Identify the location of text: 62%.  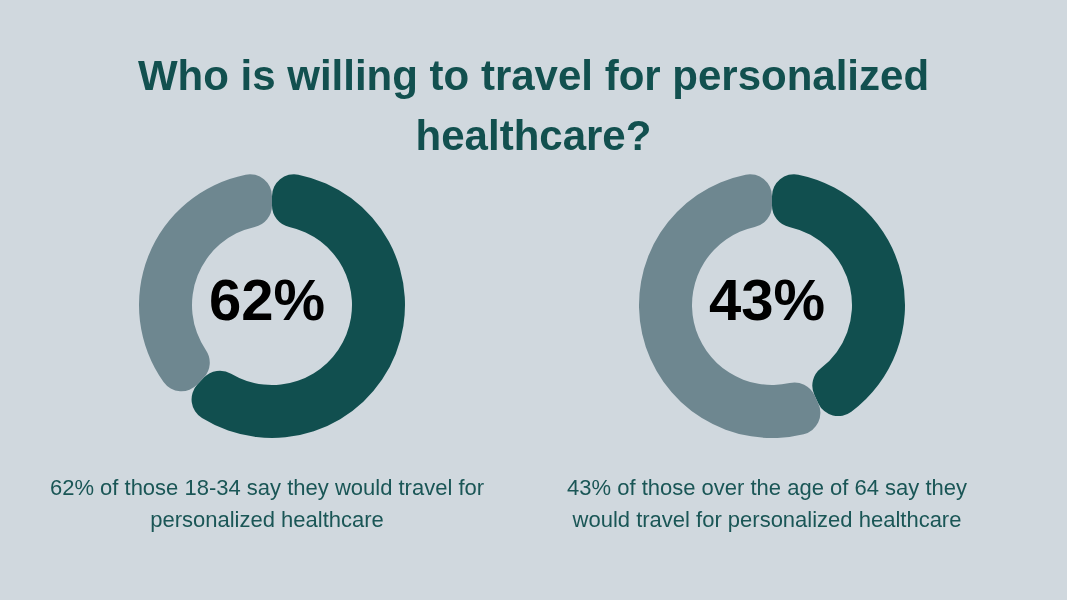
(267, 299).